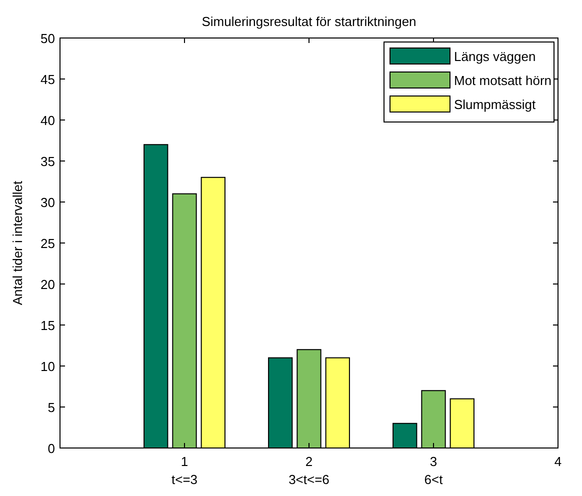 The width and height of the screenshot is (582, 496). Describe the element at coordinates (434, 479) in the screenshot. I see `text: 6<t` at that location.